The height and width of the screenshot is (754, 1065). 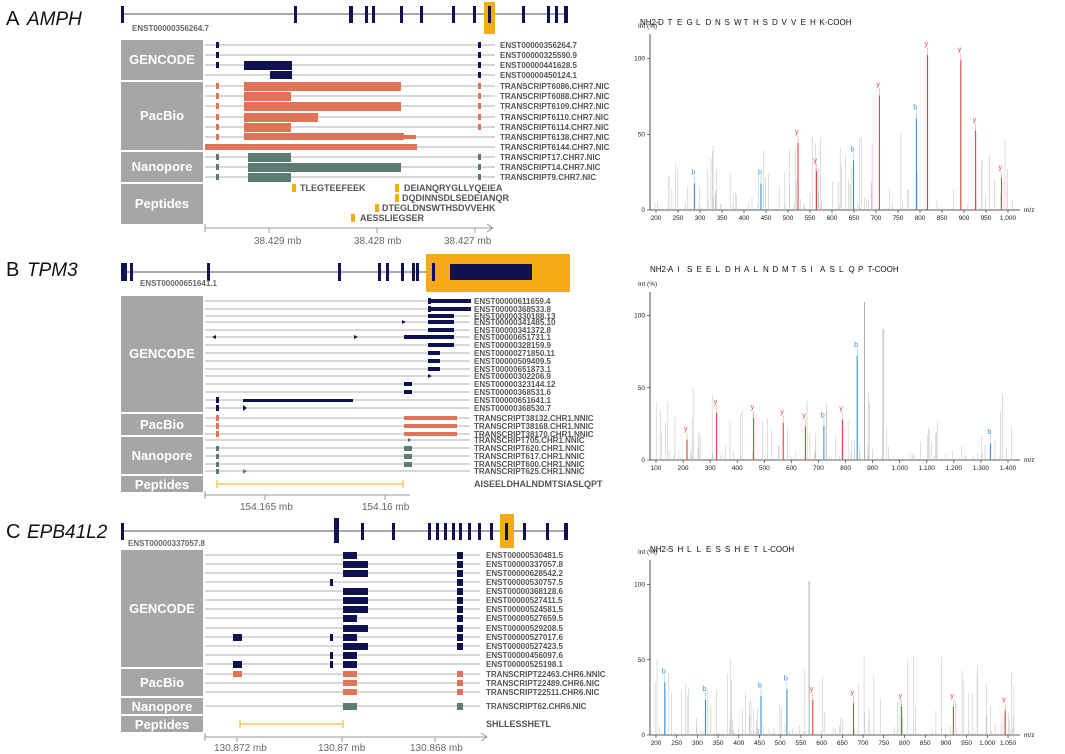 I want to click on transcript-label: ENST00000651873.1, so click(x=513, y=369).